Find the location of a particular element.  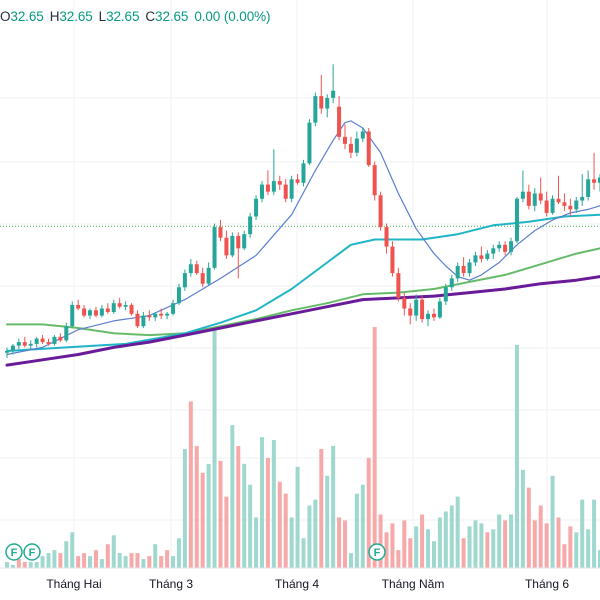

low-value: 32.65 is located at coordinates (123, 16).